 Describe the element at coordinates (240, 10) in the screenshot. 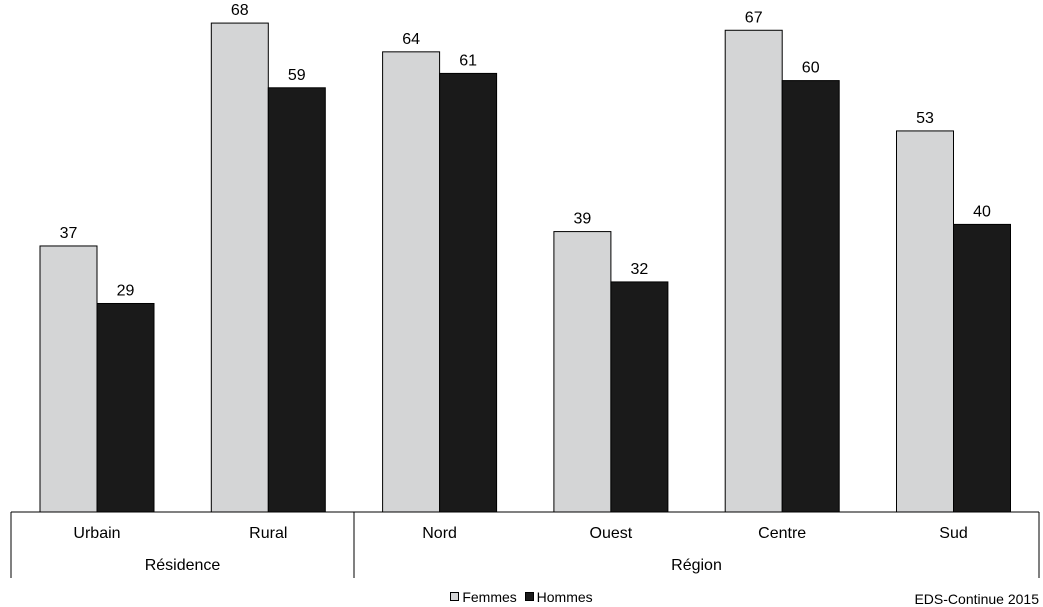

I see `value-label-femmes-rural: 68` at that location.